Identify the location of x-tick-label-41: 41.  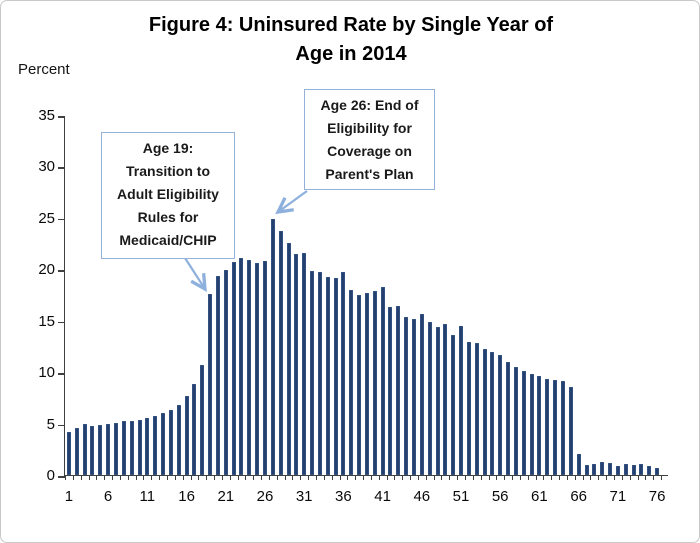
(382, 496).